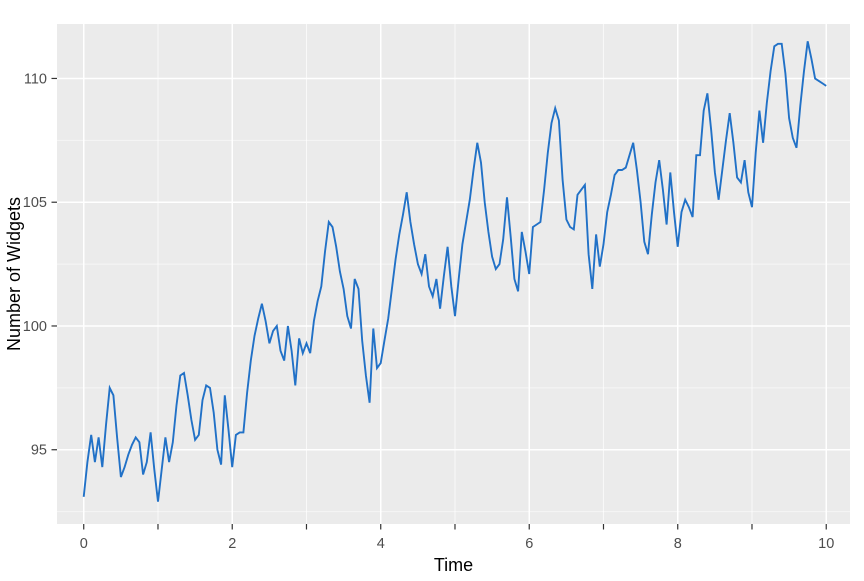 The height and width of the screenshot is (581, 864). Describe the element at coordinates (39, 451) in the screenshot. I see `y-axis-tick-label: 95` at that location.